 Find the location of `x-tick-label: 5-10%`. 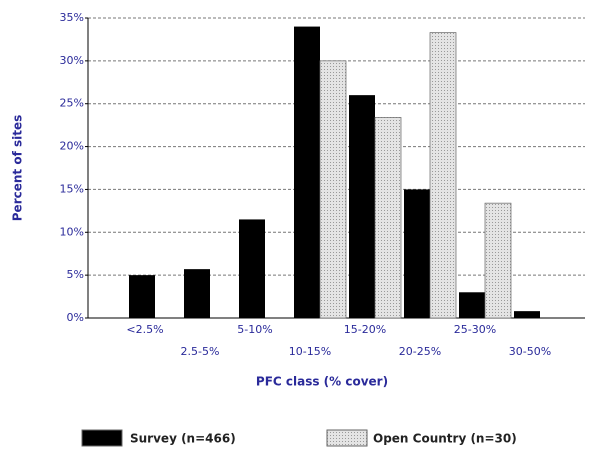

x-tick-label: 5-10% is located at coordinates (254, 329).